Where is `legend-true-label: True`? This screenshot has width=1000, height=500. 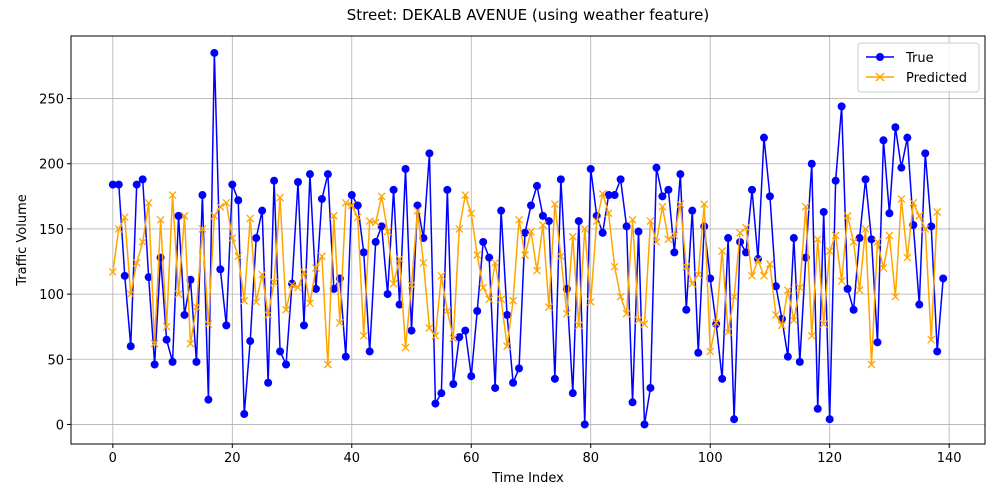 legend-true-label: True is located at coordinates (919, 58).